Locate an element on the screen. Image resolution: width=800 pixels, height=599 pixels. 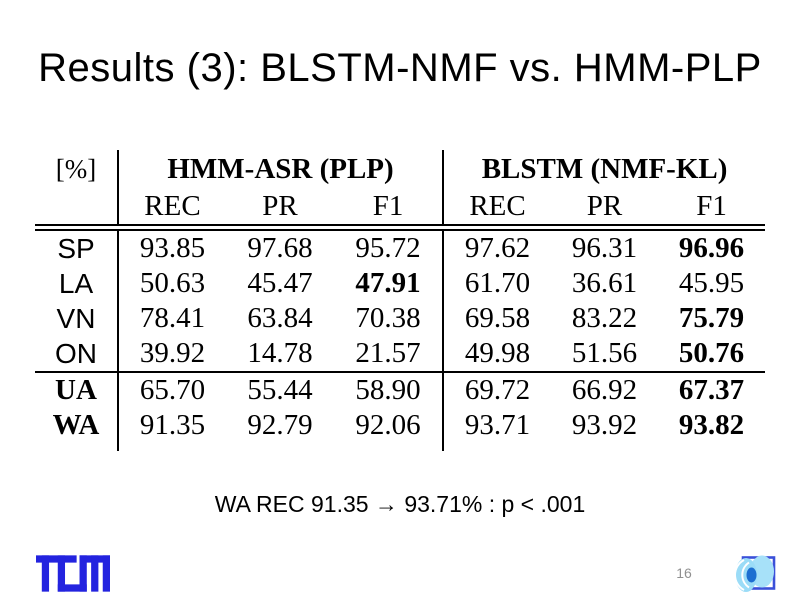
value-cell: 36.61 is located at coordinates (604, 283).